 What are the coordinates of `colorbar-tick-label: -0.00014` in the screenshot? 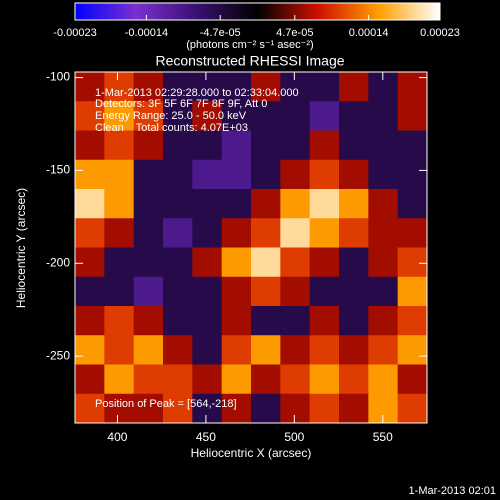 It's located at (146, 33).